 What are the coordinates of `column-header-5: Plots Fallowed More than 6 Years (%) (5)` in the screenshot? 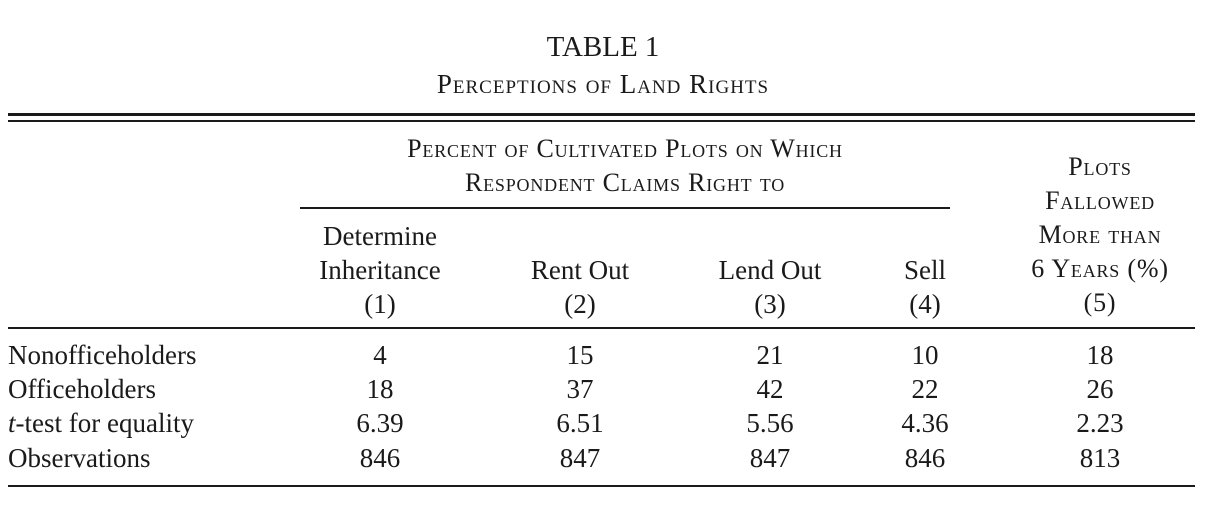 It's located at (1100, 235).